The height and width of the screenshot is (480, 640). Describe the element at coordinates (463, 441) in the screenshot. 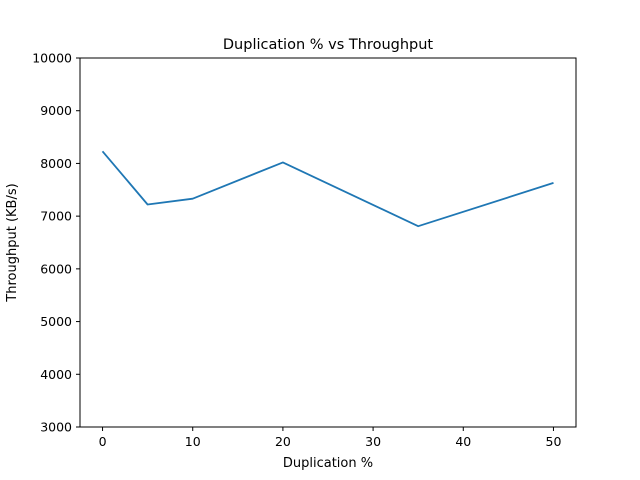

I see `x-tick-label: 40` at that location.